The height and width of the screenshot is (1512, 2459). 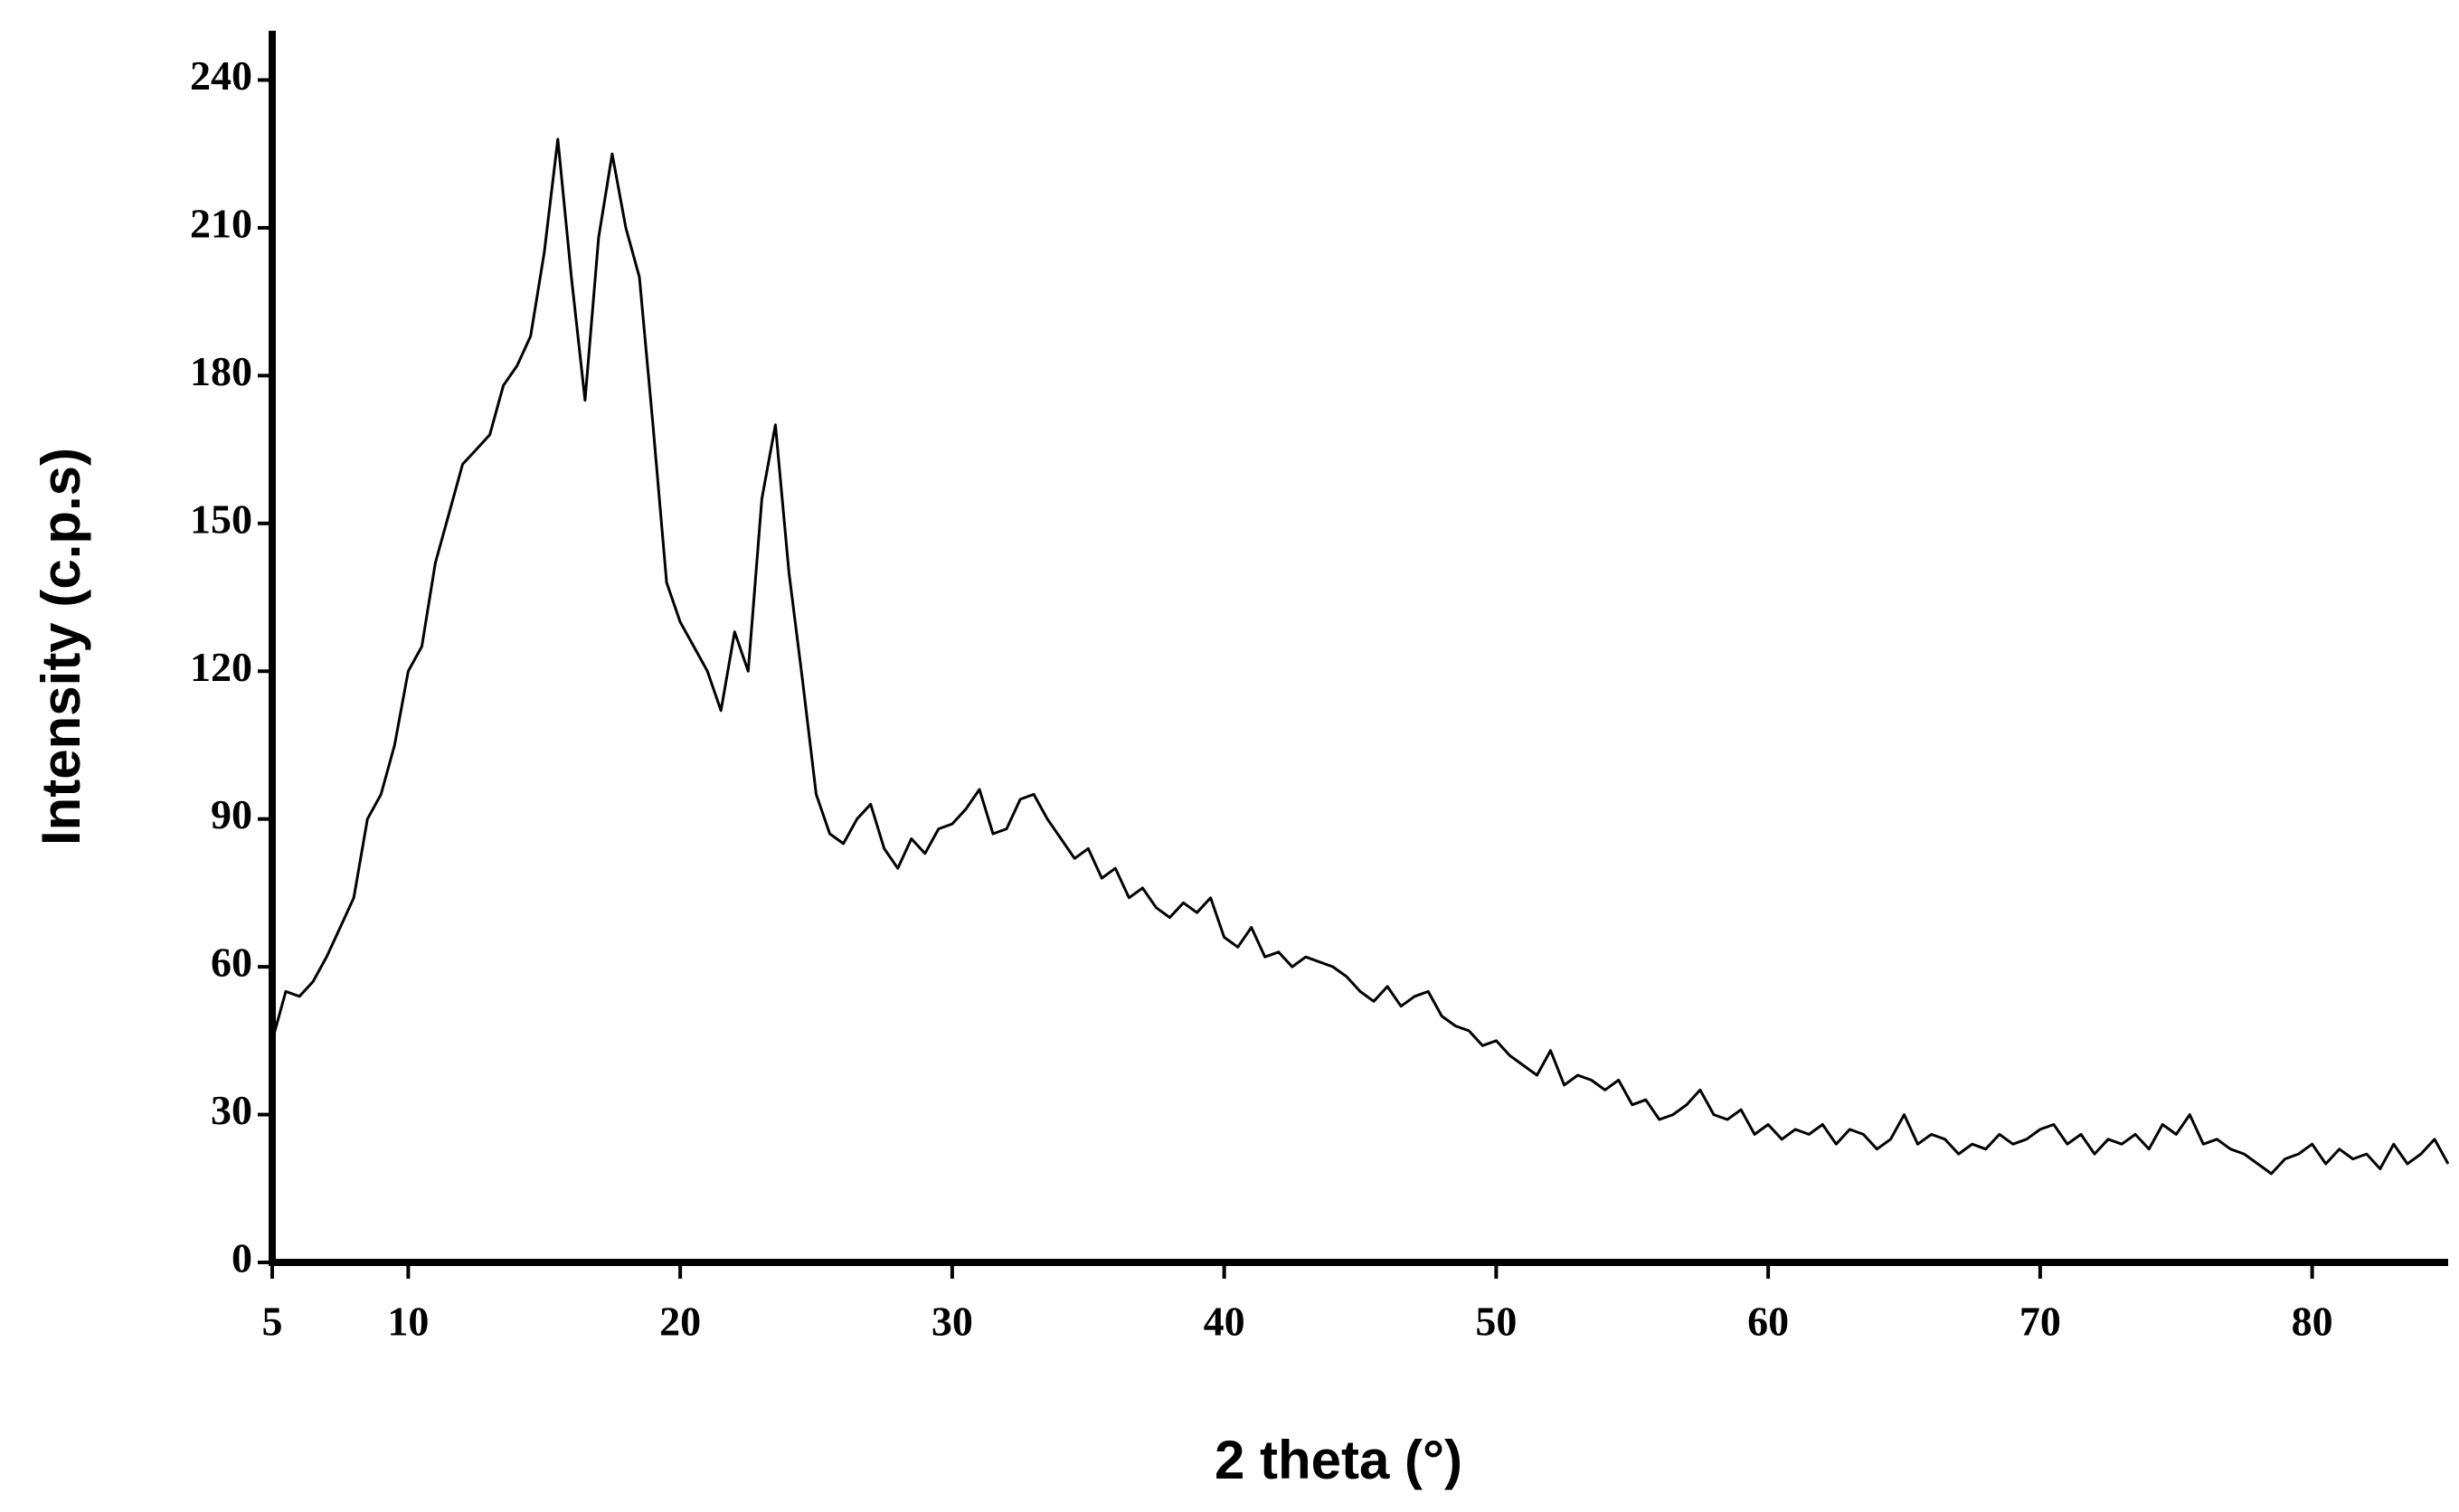 I want to click on x-tick-label: 30, so click(x=952, y=1322).